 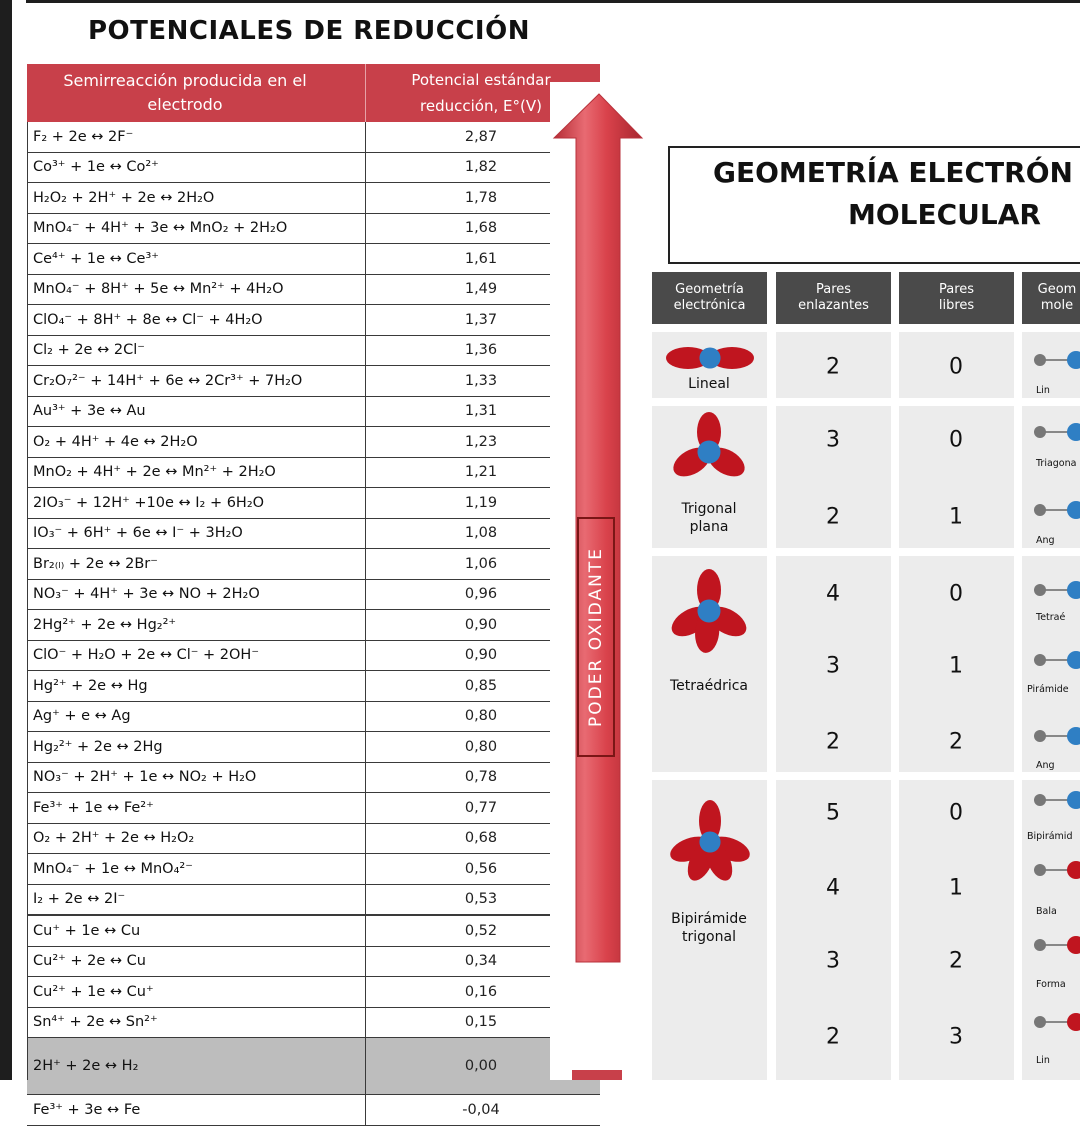 I want to click on half-reaction: 2H⁺ + 2e ↔ H₂, so click(x=86, y=1066).